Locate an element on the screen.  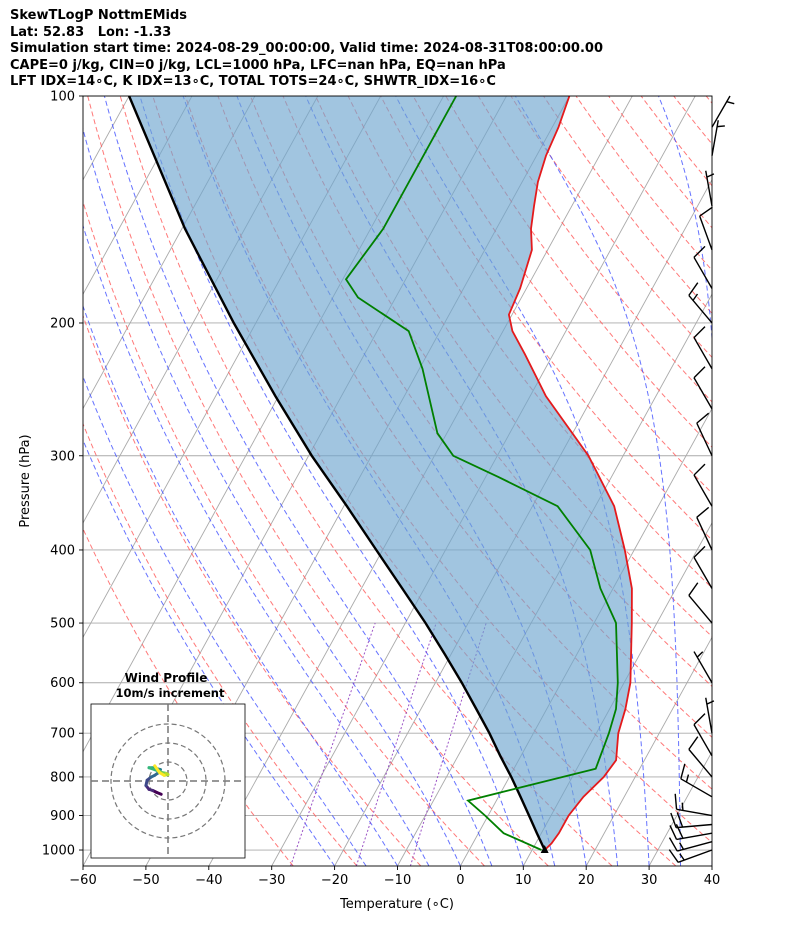
mixing-ratio-line is located at coordinates (333, 744).